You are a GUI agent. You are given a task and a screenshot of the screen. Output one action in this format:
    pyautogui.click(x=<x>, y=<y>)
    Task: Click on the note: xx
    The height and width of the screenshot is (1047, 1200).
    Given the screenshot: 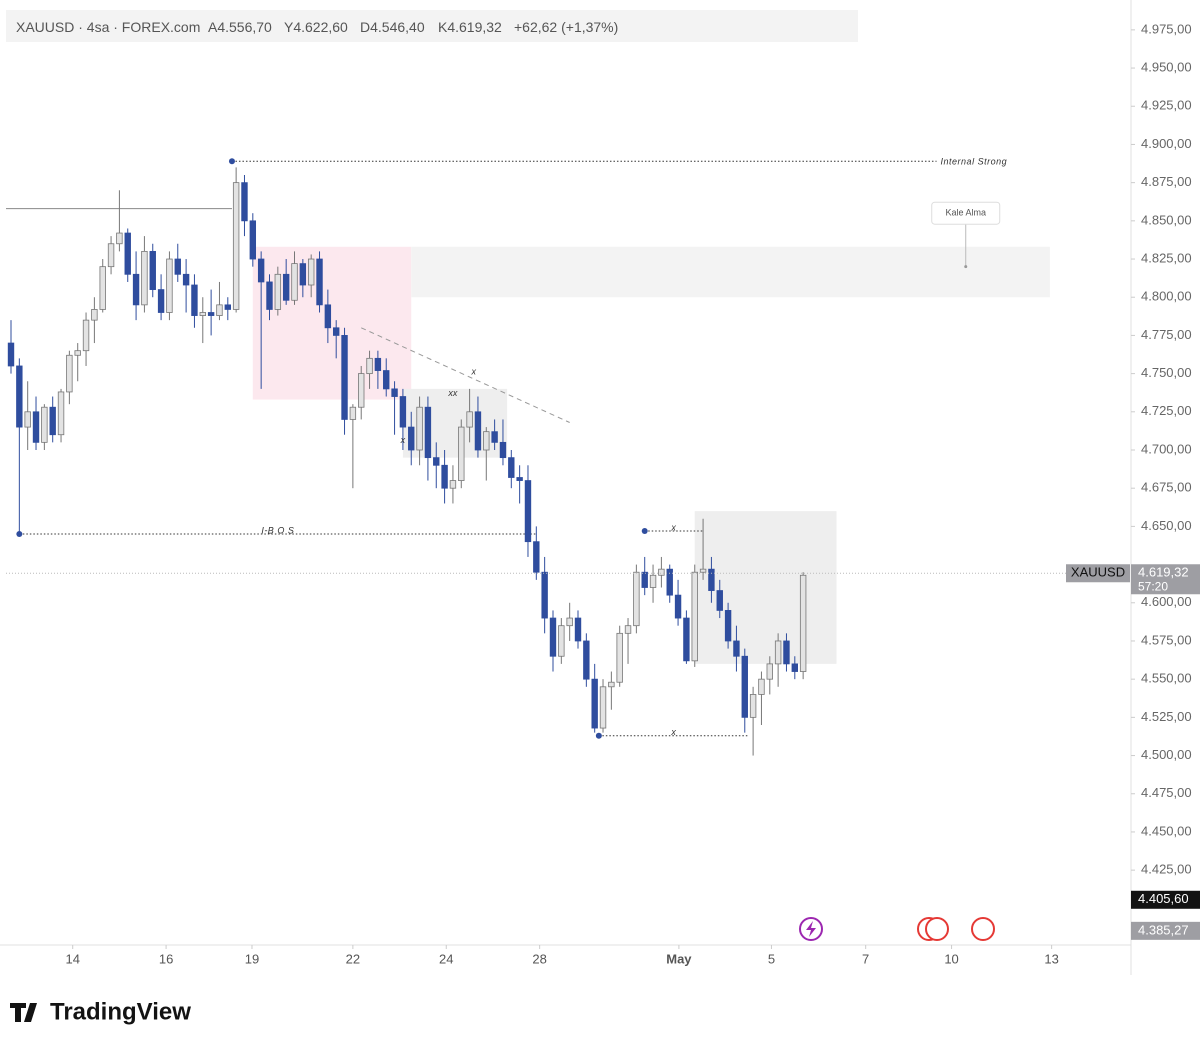 What is the action you would take?
    pyautogui.click(x=452, y=393)
    